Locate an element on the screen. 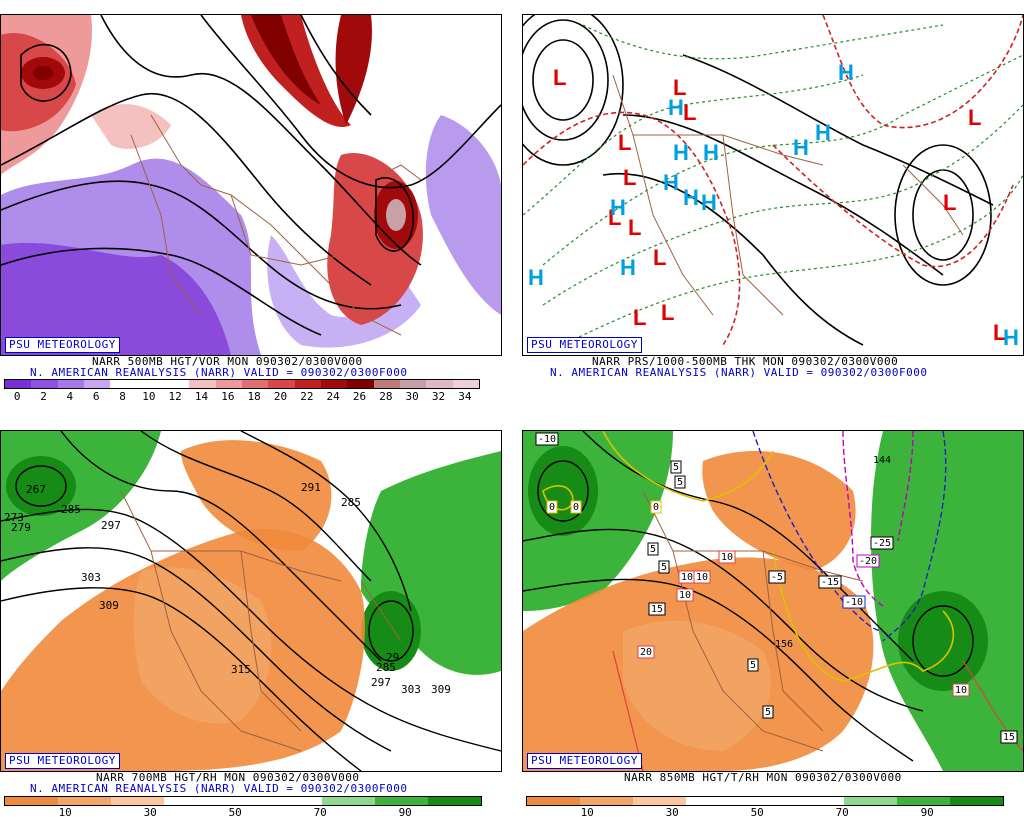  svg-text: 29 is located at coordinates (392, 657).